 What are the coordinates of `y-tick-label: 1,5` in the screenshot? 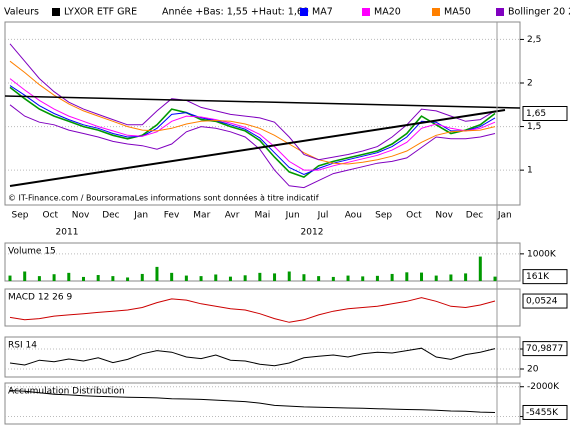 It's located at (534, 127).